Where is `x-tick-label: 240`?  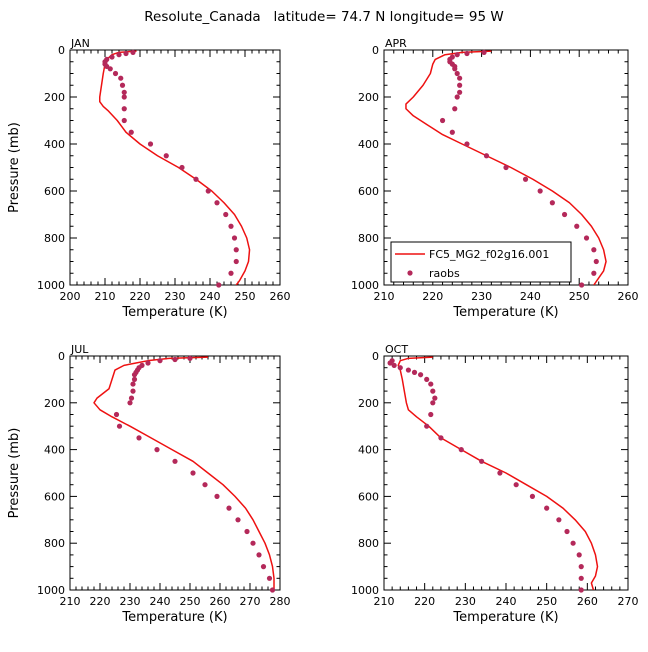
x-tick-label: 240 is located at coordinates (506, 601).